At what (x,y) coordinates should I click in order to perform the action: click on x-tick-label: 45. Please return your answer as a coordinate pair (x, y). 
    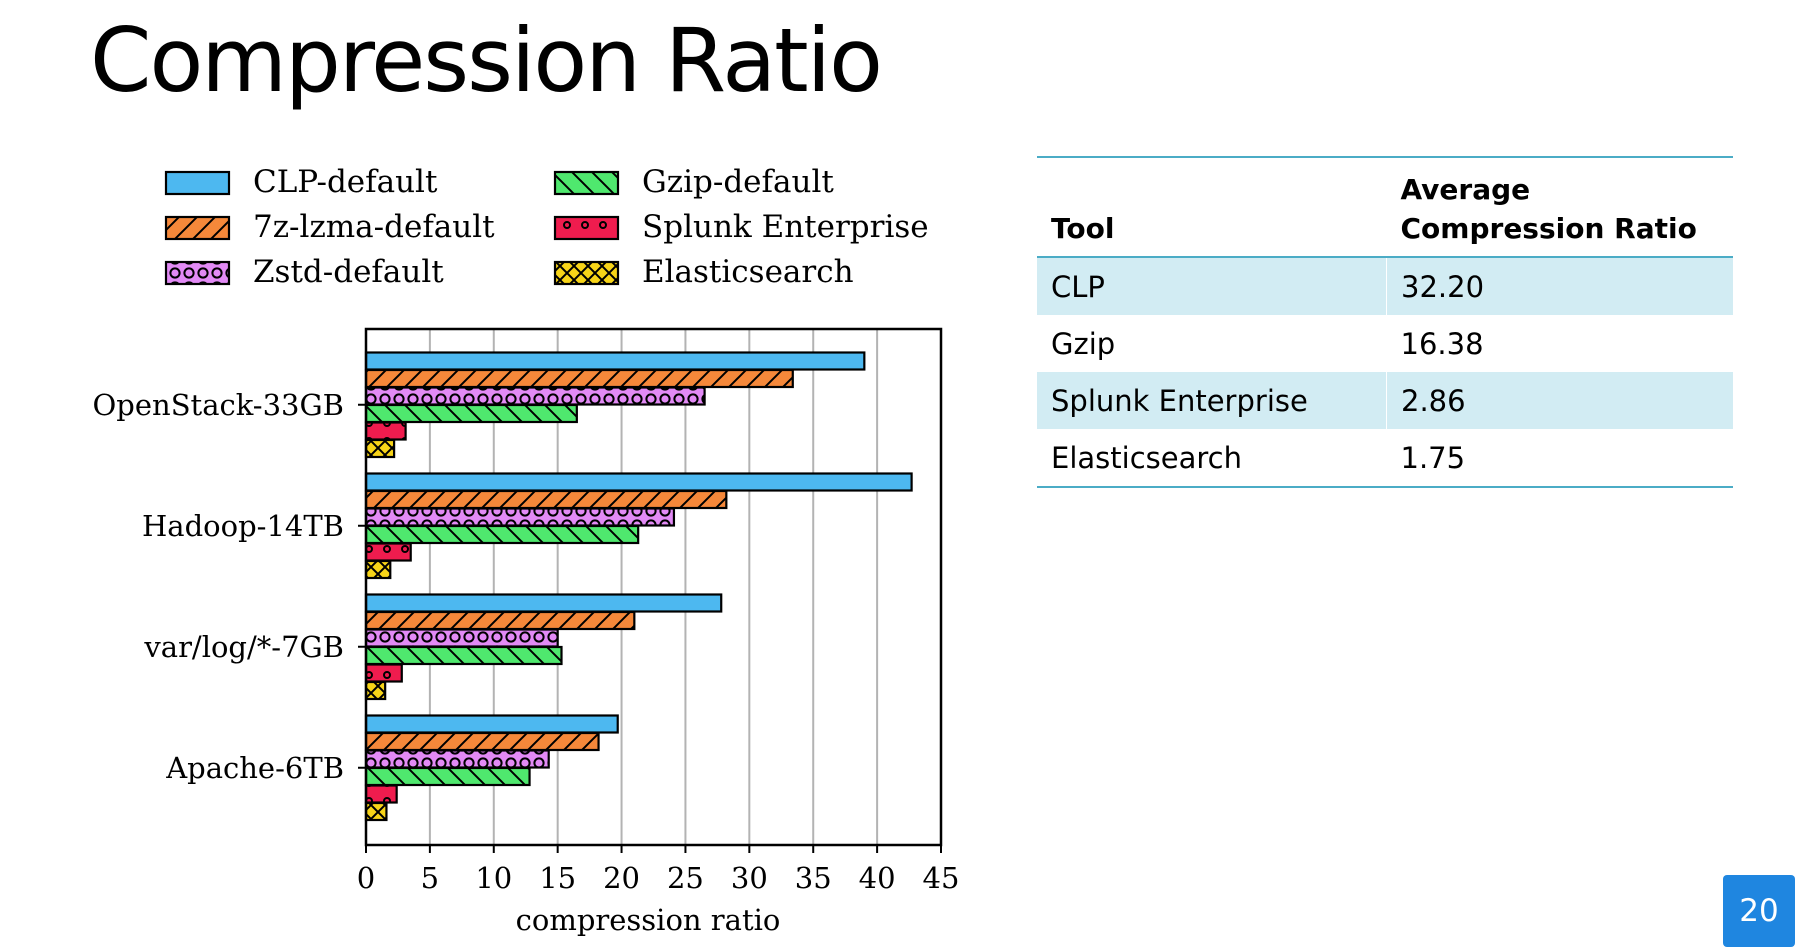
    Looking at the image, I should click on (941, 878).